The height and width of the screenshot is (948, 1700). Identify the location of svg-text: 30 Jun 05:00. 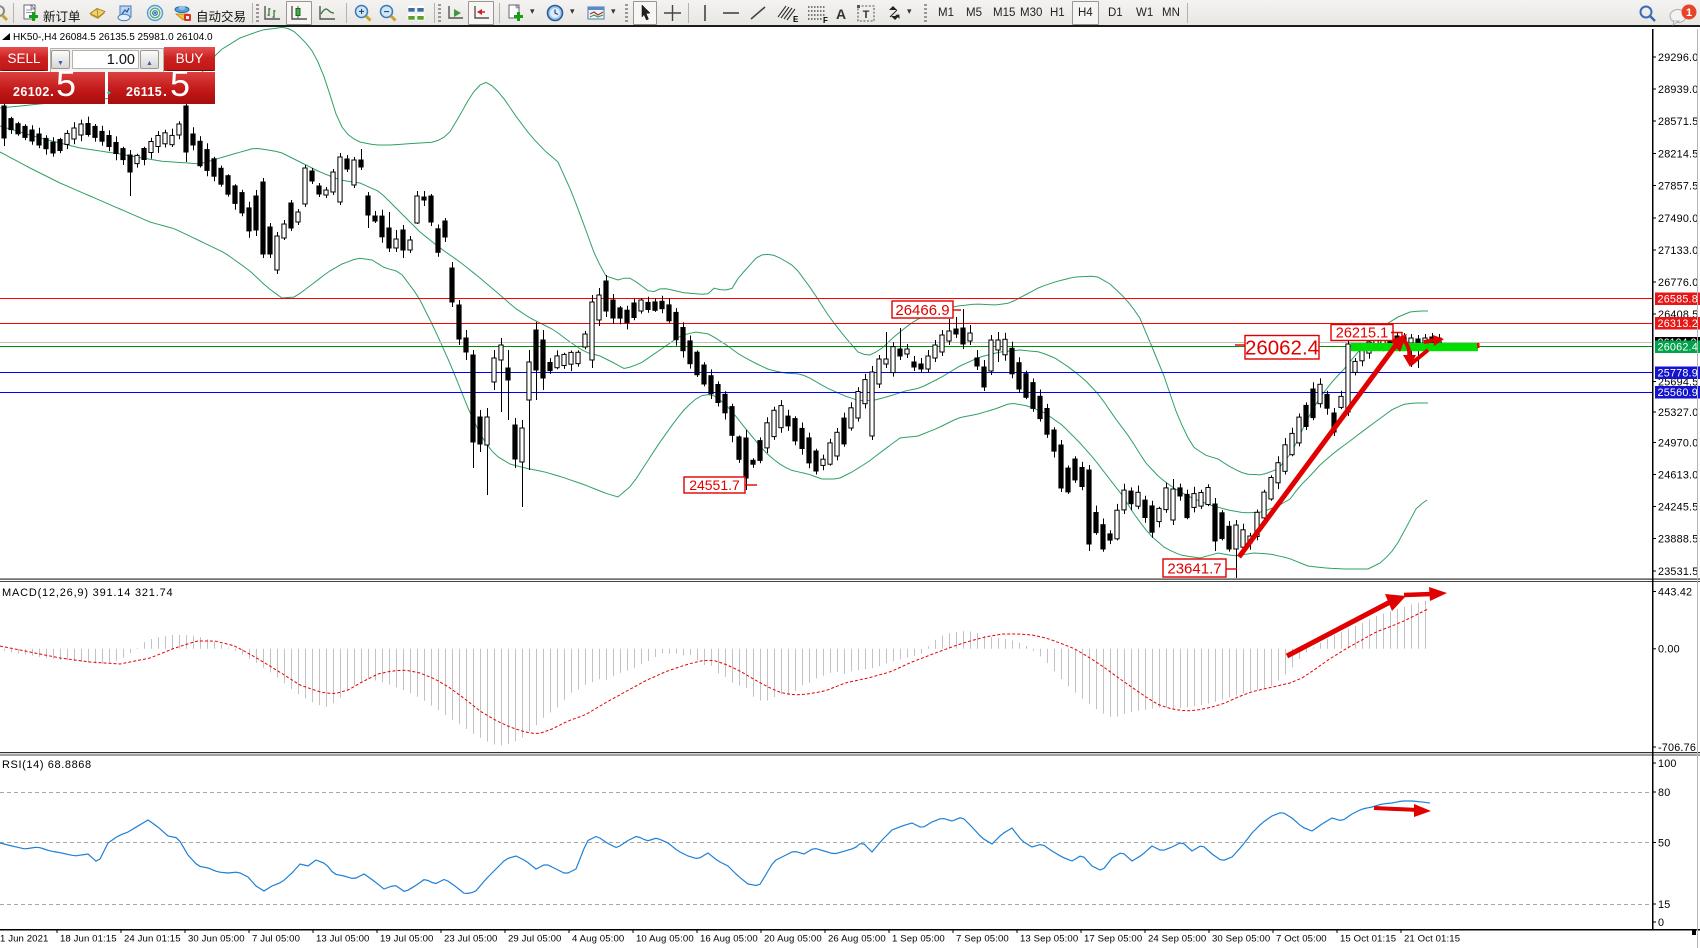
(216, 939).